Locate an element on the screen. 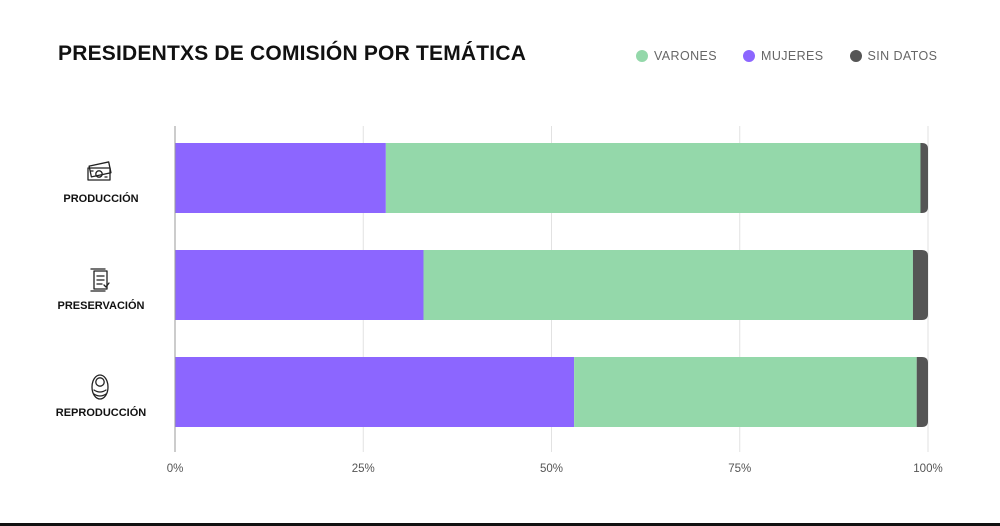  legend-label-mujeres: MUJERES is located at coordinates (792, 56).